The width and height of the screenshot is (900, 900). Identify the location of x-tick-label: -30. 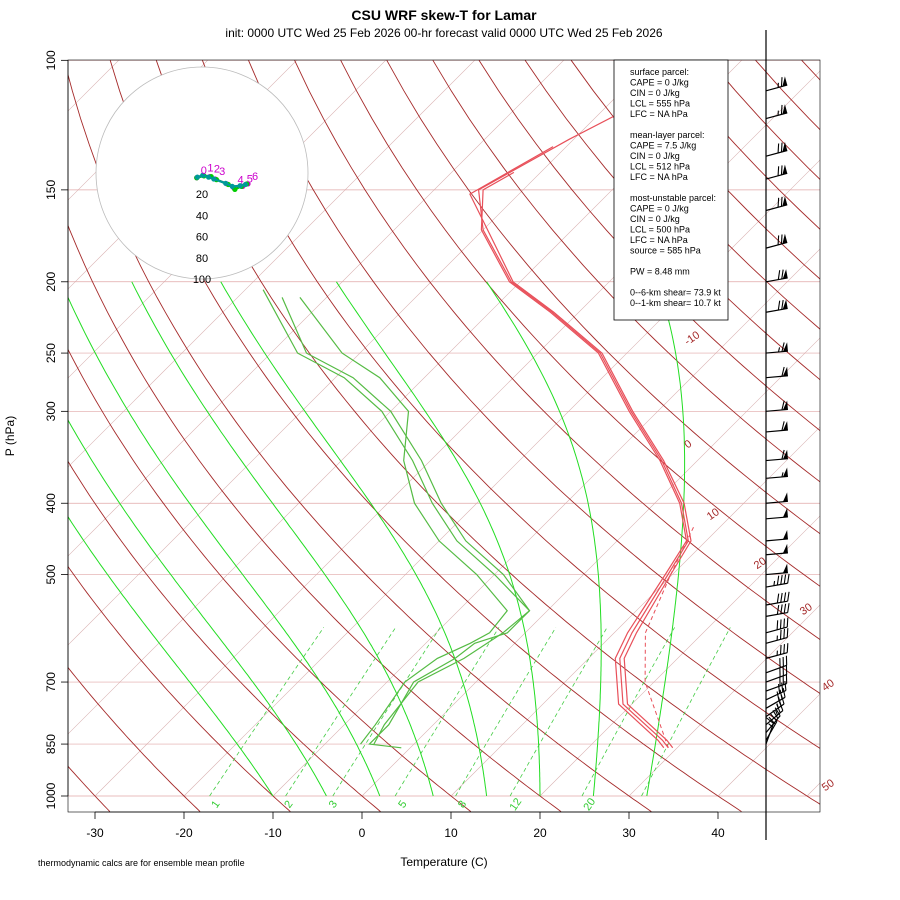
(95, 833).